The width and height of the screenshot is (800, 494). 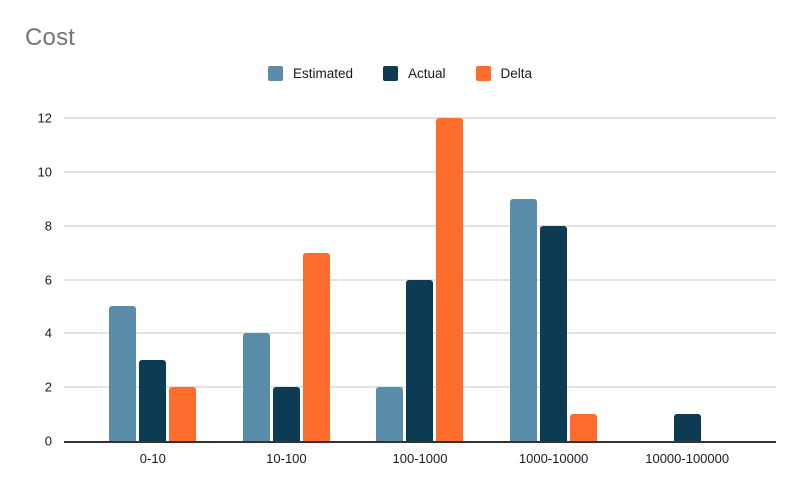 I want to click on legend-item-delta: Delta, so click(x=504, y=73).